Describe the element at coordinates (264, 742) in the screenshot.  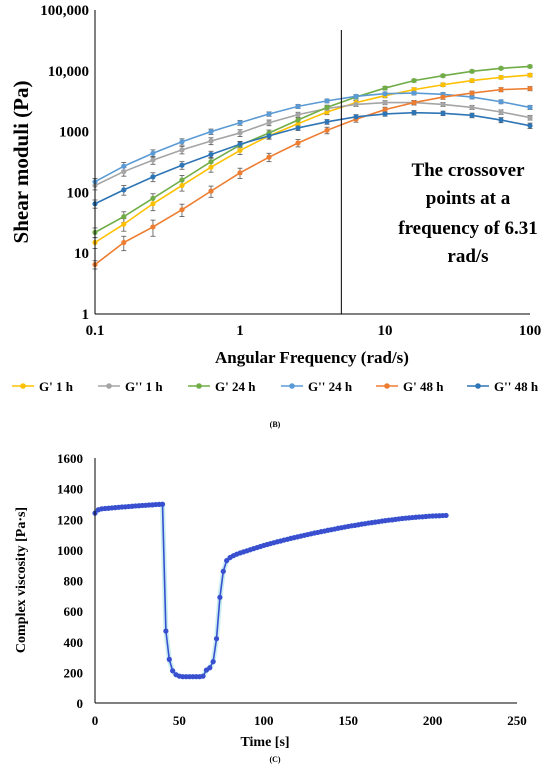
I see `x-axis-title: Time [s]` at that location.